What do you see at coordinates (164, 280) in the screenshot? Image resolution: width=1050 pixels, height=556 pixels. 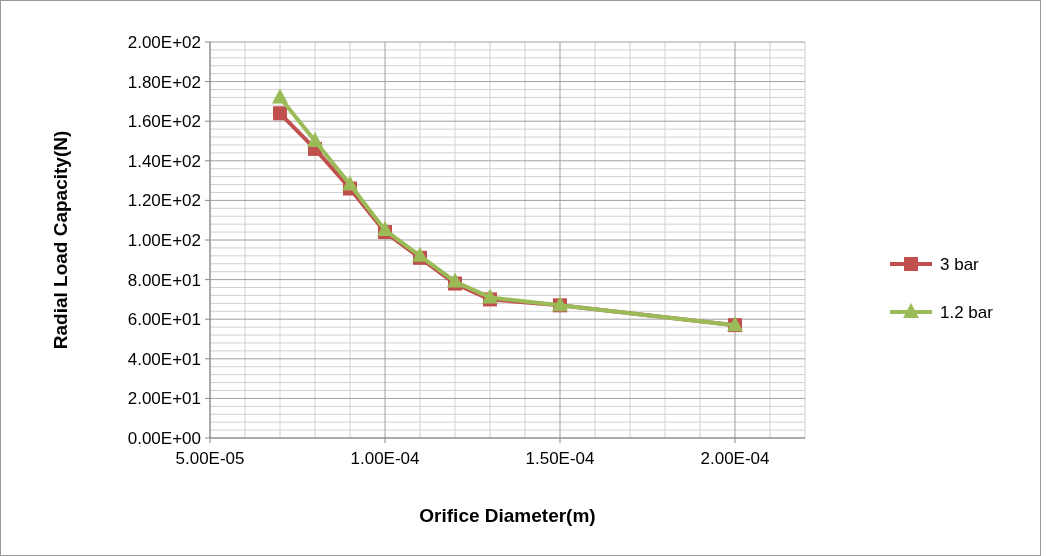 I see `y-tick-label: 8.00E+01` at bounding box center [164, 280].